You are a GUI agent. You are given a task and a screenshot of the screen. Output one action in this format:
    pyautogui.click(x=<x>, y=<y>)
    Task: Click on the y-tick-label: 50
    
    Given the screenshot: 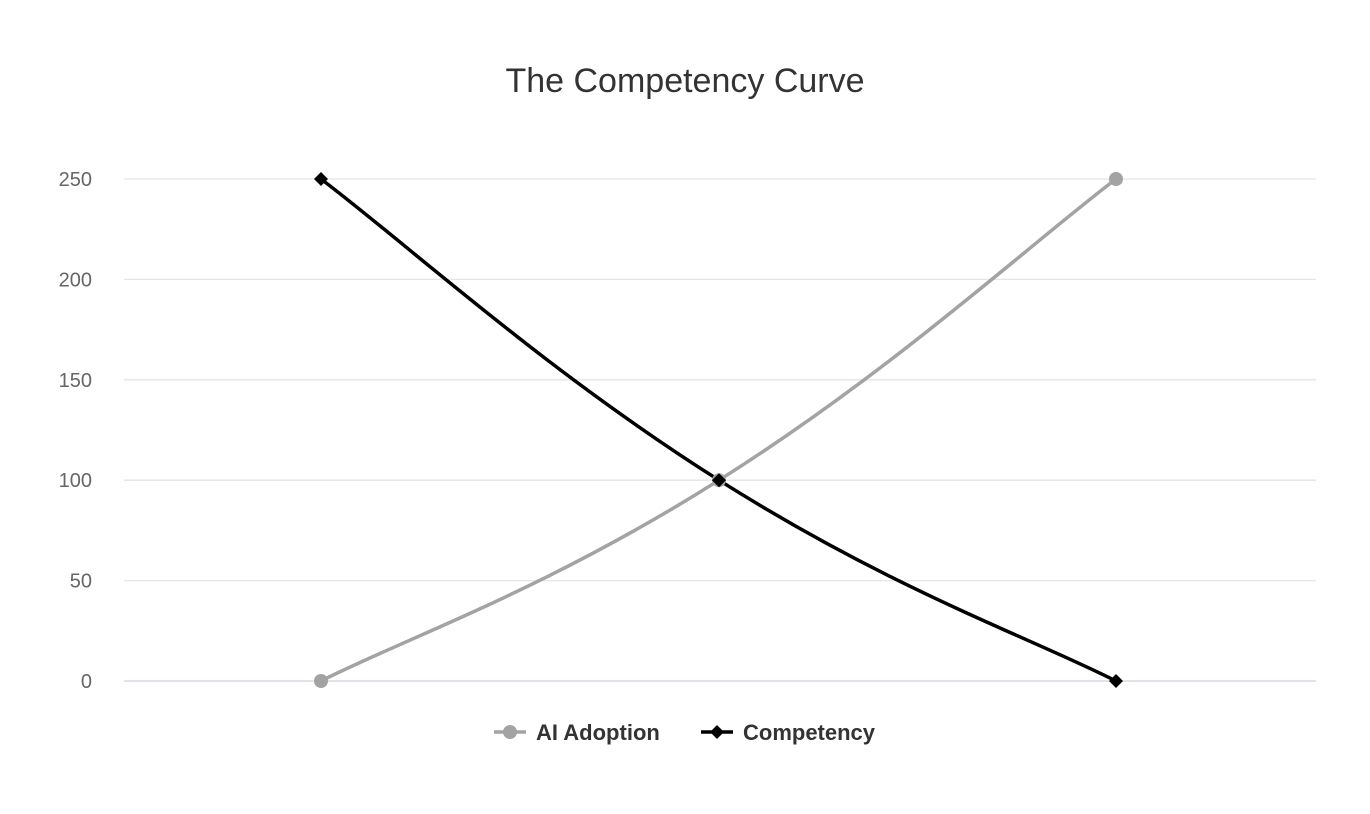 What is the action you would take?
    pyautogui.click(x=81, y=582)
    